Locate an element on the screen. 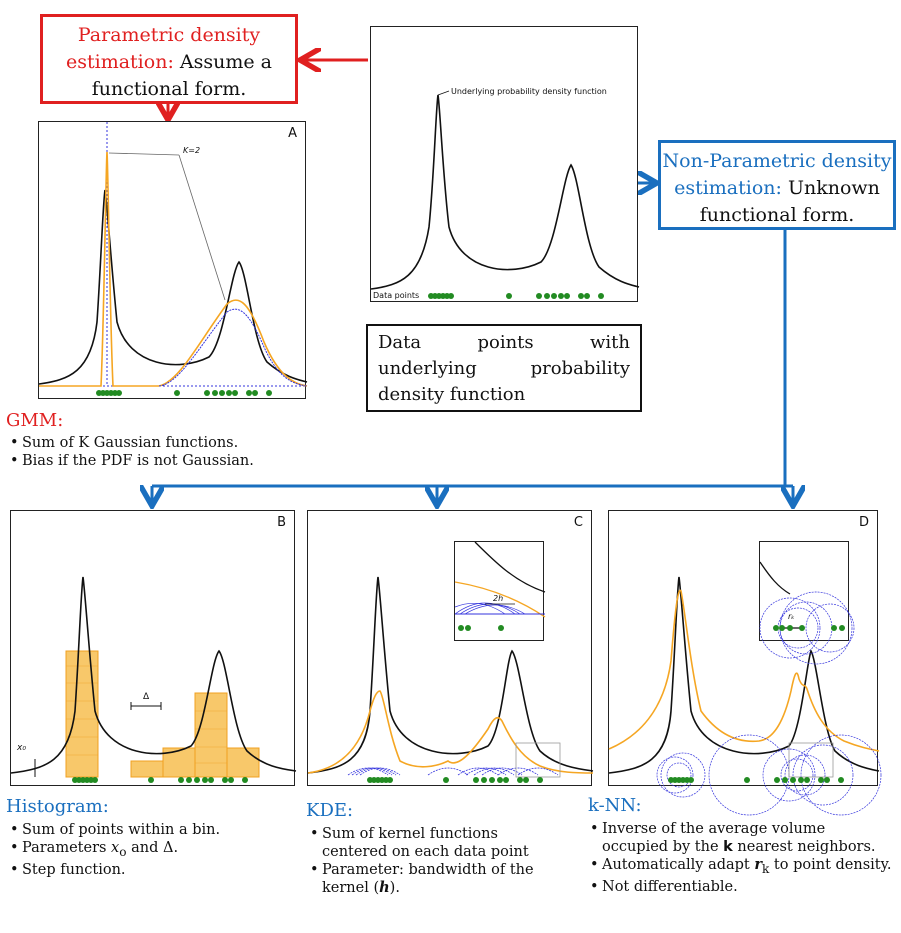 This screenshot has width=901, height=933. panel-b-letter: B is located at coordinates (281, 522).